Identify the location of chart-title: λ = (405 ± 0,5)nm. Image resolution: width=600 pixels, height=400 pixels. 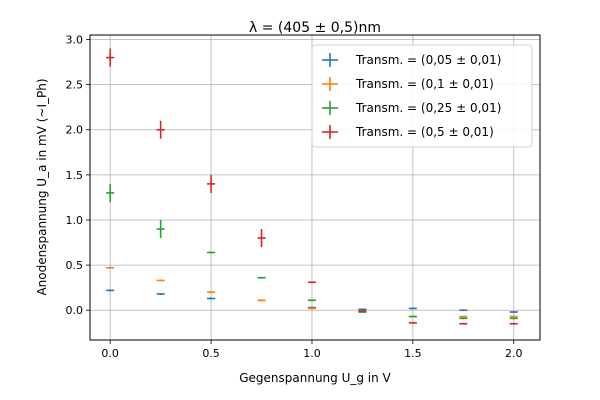
(315, 28).